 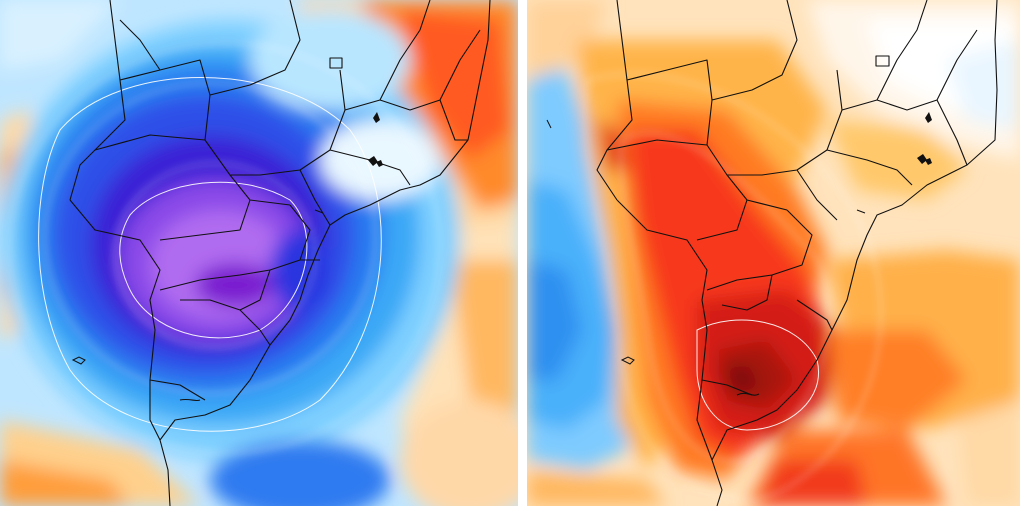 I want to click on right-contour-lines-sharp, so click(x=757, y=375).